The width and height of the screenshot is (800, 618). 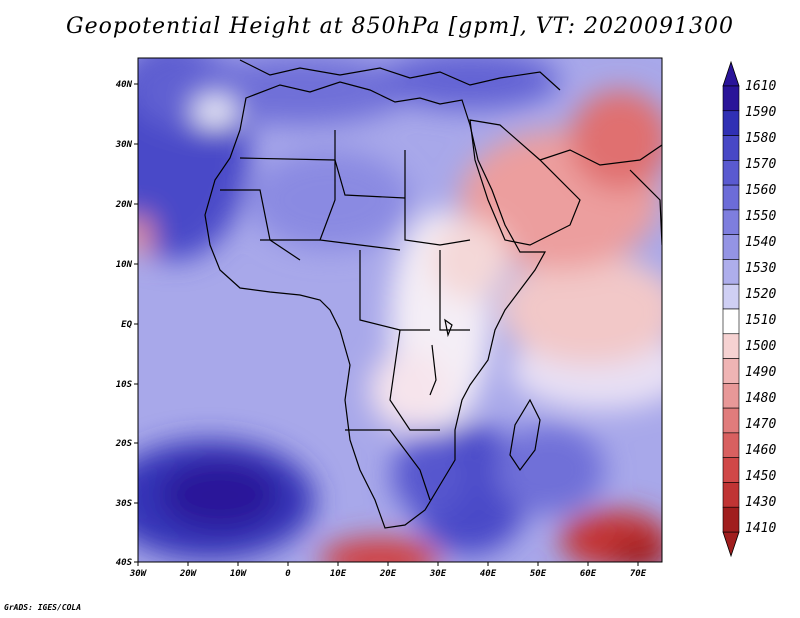 What do you see at coordinates (138, 574) in the screenshot?
I see `x-tick-label: 30W` at bounding box center [138, 574].